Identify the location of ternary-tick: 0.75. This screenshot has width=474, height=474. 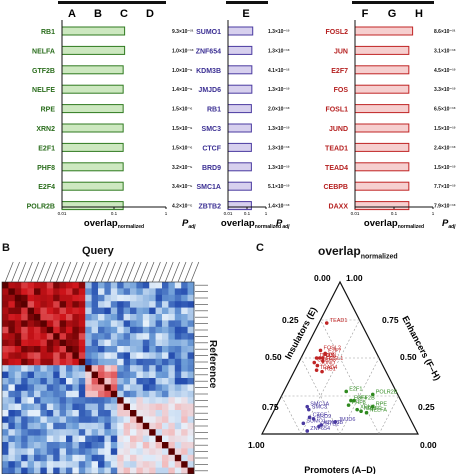
(390, 320).